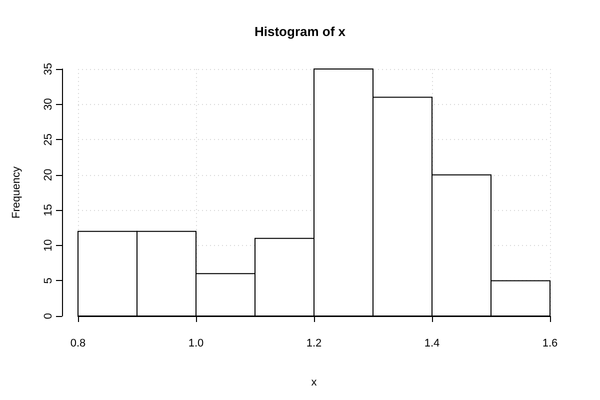  I want to click on y-tick-label: 0, so click(48, 316).